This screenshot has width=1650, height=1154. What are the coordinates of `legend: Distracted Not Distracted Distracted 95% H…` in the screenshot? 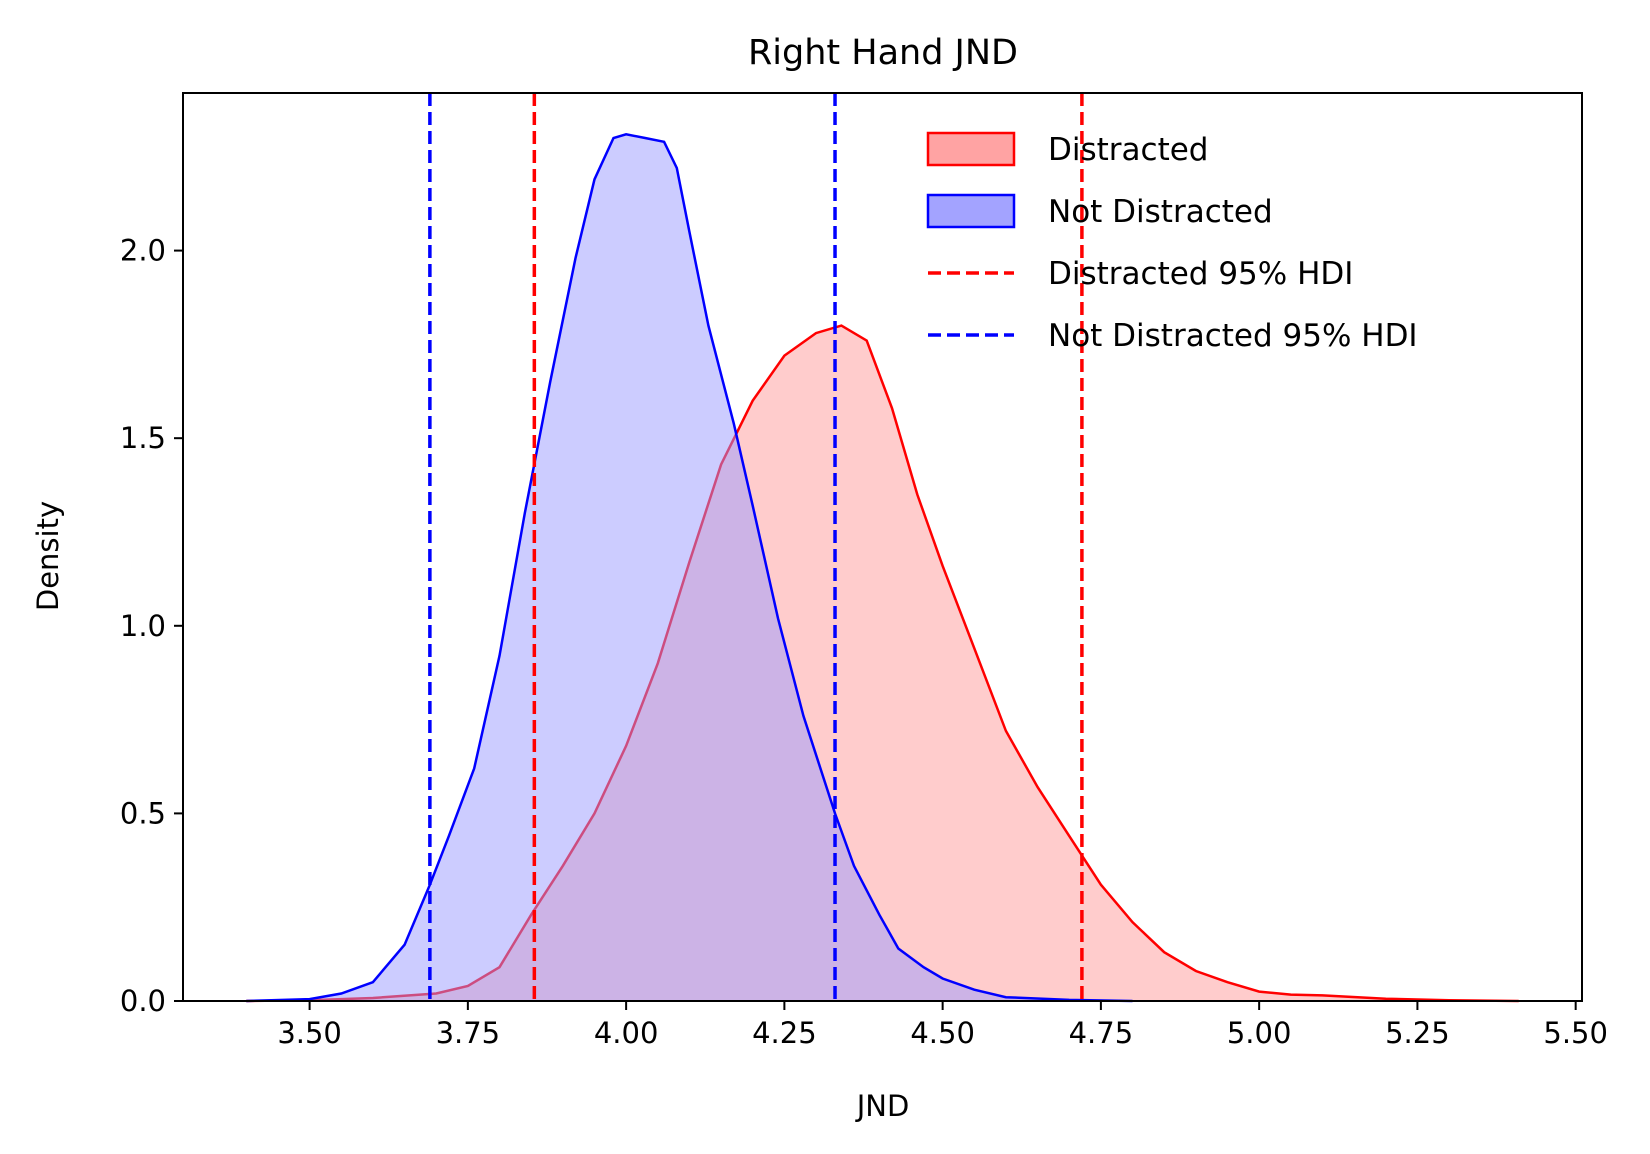 It's located at (1172, 242).